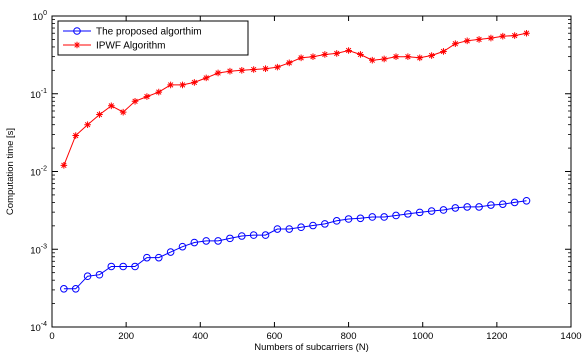  Describe the element at coordinates (38, 94) in the screenshot. I see `y-tick-label: 10⁻¹` at that location.